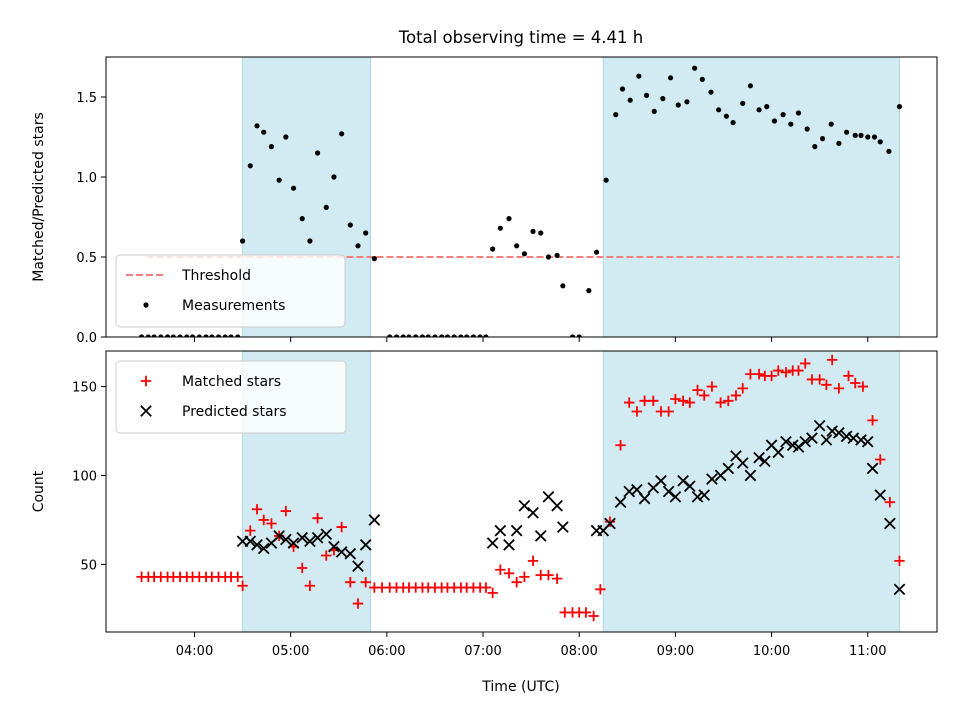 This screenshot has width=960, height=720. What do you see at coordinates (216, 276) in the screenshot?
I see `legend-label: Threshold` at bounding box center [216, 276].